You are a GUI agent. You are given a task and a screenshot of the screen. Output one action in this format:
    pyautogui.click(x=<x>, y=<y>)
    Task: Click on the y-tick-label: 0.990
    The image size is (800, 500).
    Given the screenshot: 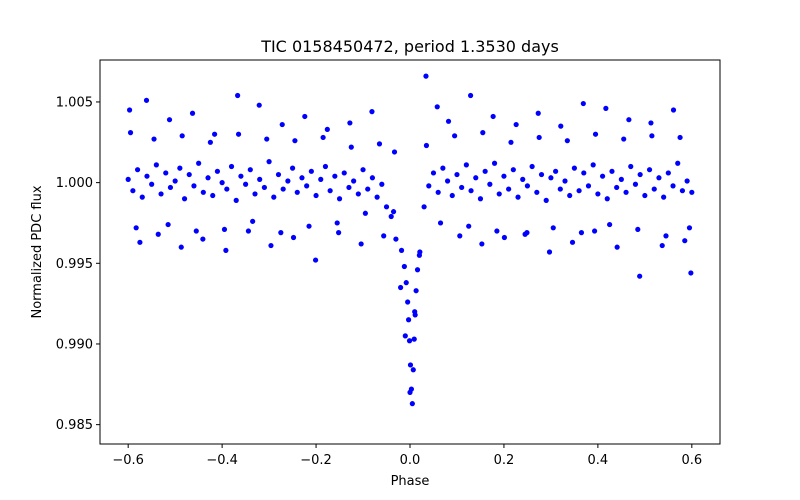 What is the action you would take?
    pyautogui.click(x=74, y=344)
    